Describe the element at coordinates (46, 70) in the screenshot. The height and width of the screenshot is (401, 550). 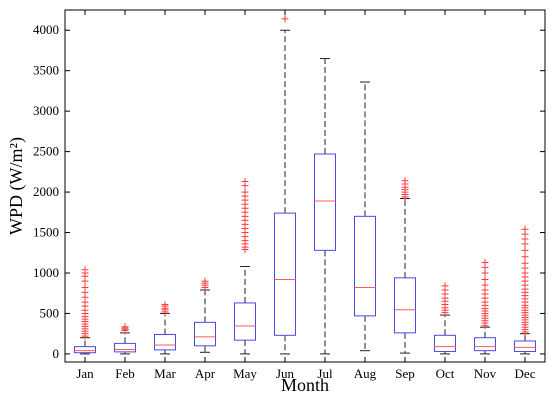
I see `y-tick-label: 3500` at that location.